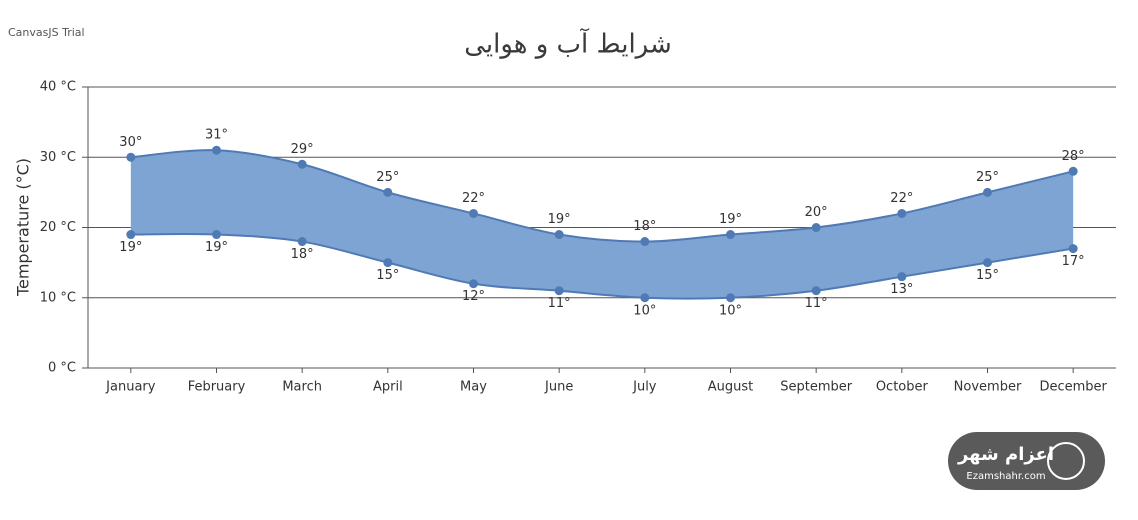 The height and width of the screenshot is (520, 1138). Describe the element at coordinates (130, 142) in the screenshot. I see `value-label: 30°` at that location.